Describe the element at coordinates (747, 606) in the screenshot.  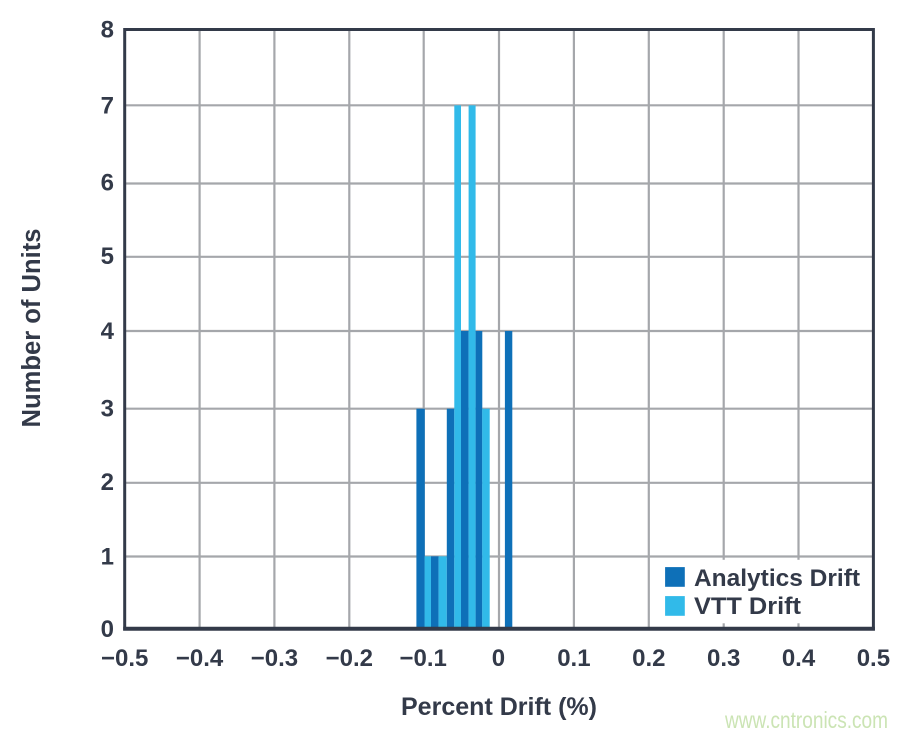
I see `svg-text: VTT Drift` at that location.